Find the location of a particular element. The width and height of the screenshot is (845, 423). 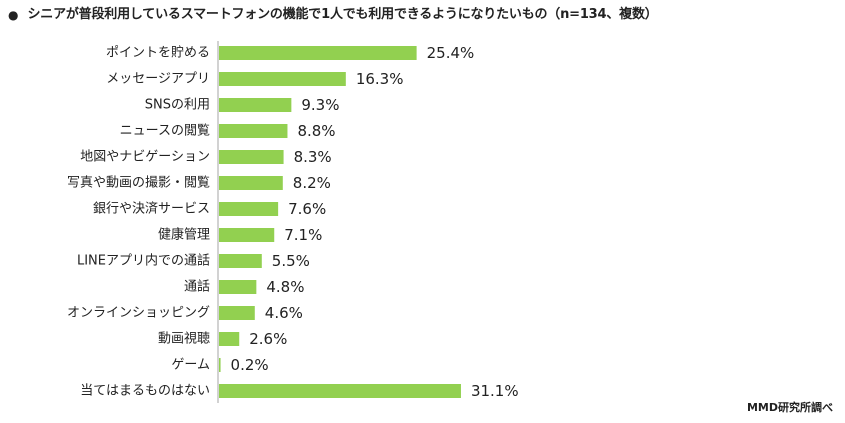

category-label: 通話 is located at coordinates (197, 287).